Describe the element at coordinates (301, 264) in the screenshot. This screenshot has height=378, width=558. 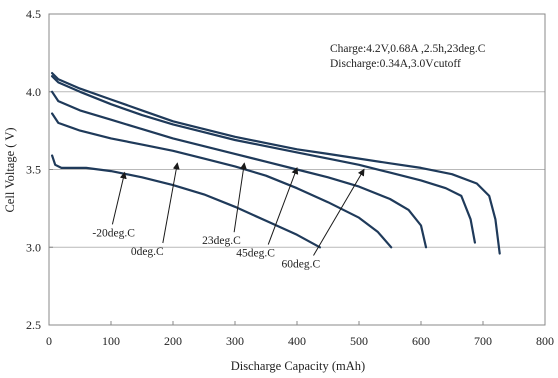
I see `series-label-4: 60deg.C` at that location.